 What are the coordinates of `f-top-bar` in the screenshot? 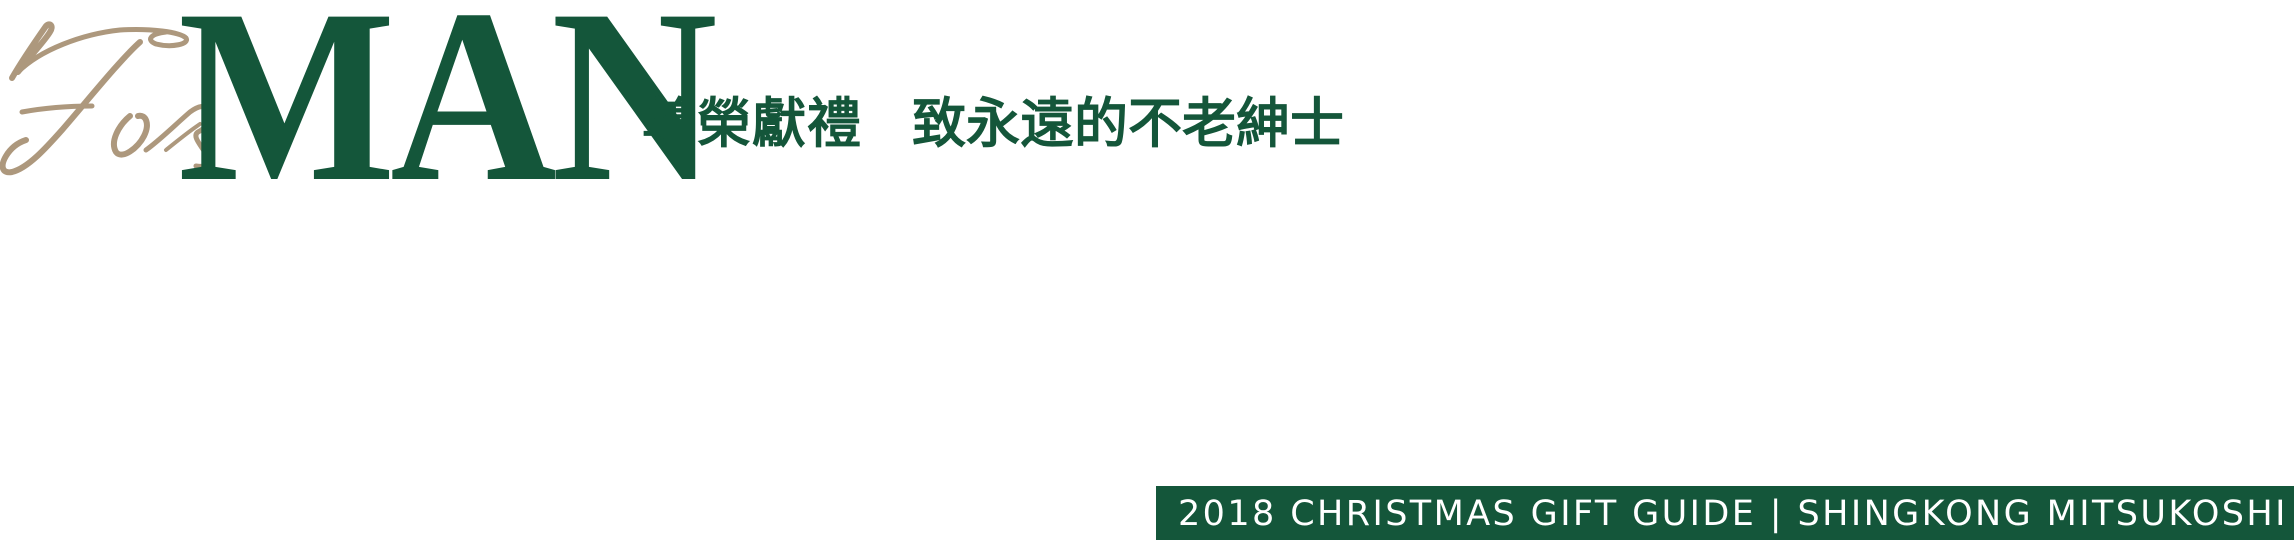 It's located at (102, 50).